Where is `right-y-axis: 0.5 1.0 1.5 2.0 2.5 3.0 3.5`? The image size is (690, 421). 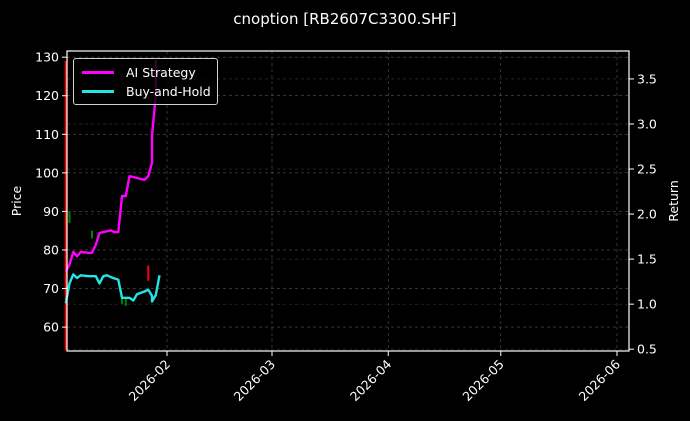 right-y-axis: 0.5 1.0 1.5 2.0 2.5 3.0 3.5 is located at coordinates (643, 214).